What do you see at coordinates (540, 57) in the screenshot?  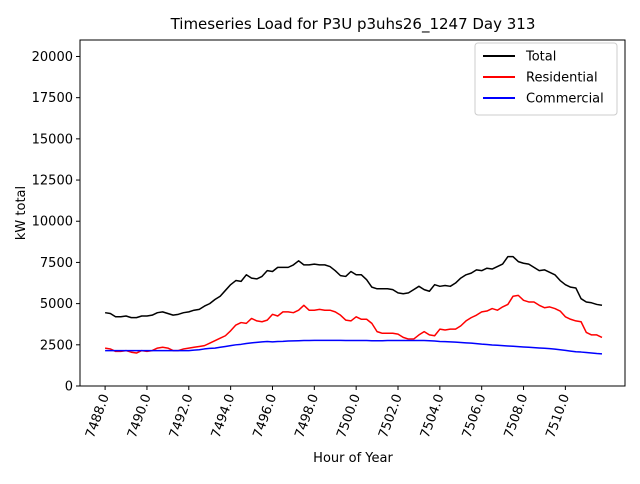 I see `legend-label-total: Total` at bounding box center [540, 57].